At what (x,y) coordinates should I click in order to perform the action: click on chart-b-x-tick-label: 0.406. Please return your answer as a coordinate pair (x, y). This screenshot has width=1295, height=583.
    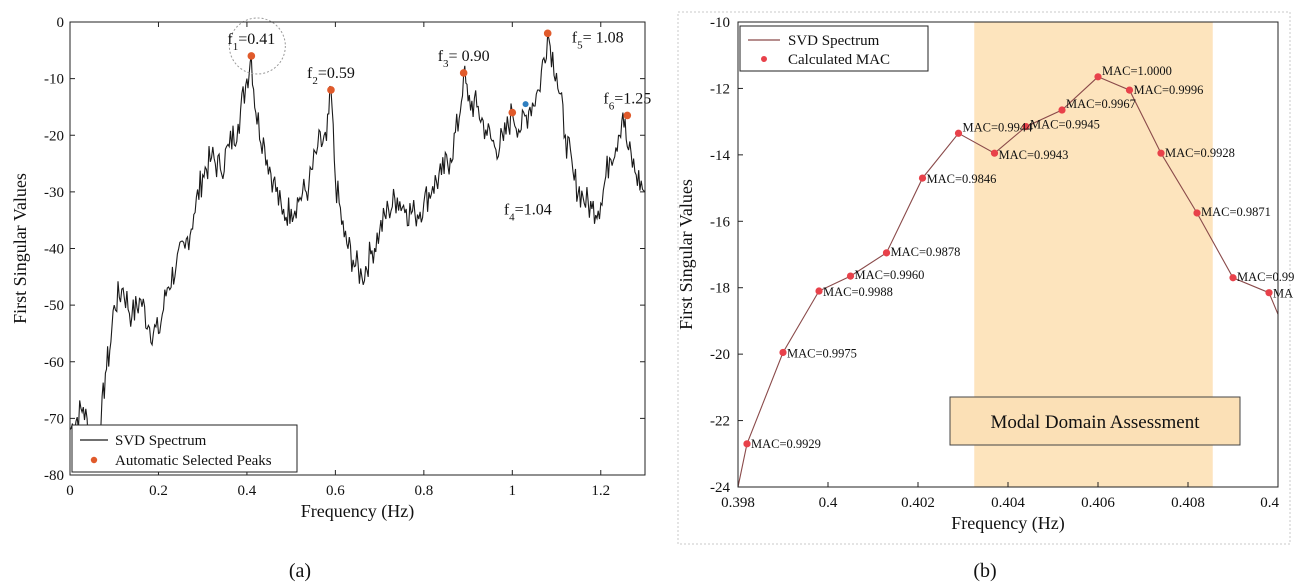
    Looking at the image, I should click on (1098, 503).